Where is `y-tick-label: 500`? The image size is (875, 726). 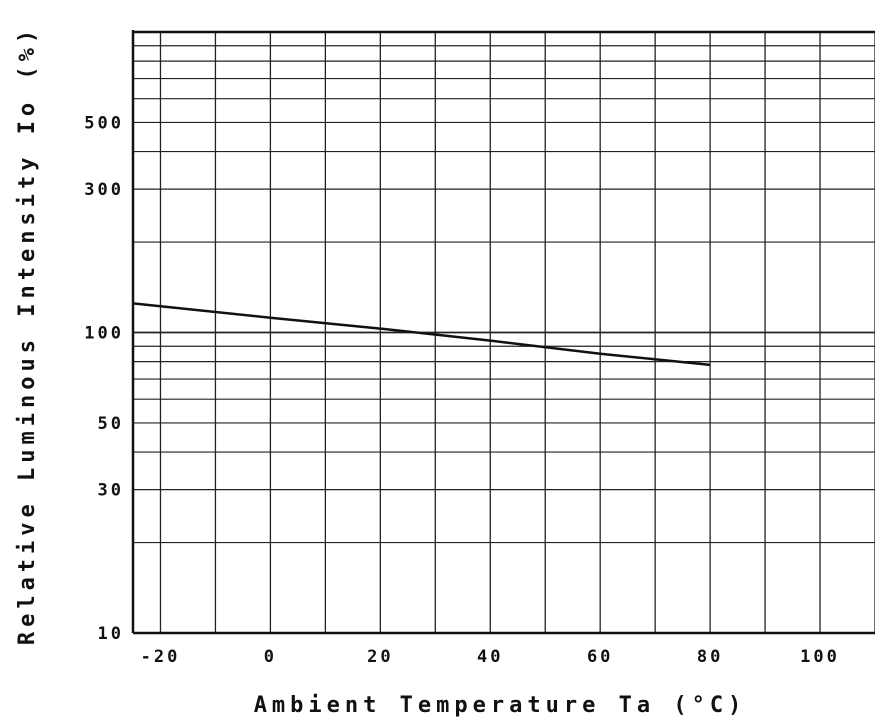
y-tick-label: 500 is located at coordinates (104, 123).